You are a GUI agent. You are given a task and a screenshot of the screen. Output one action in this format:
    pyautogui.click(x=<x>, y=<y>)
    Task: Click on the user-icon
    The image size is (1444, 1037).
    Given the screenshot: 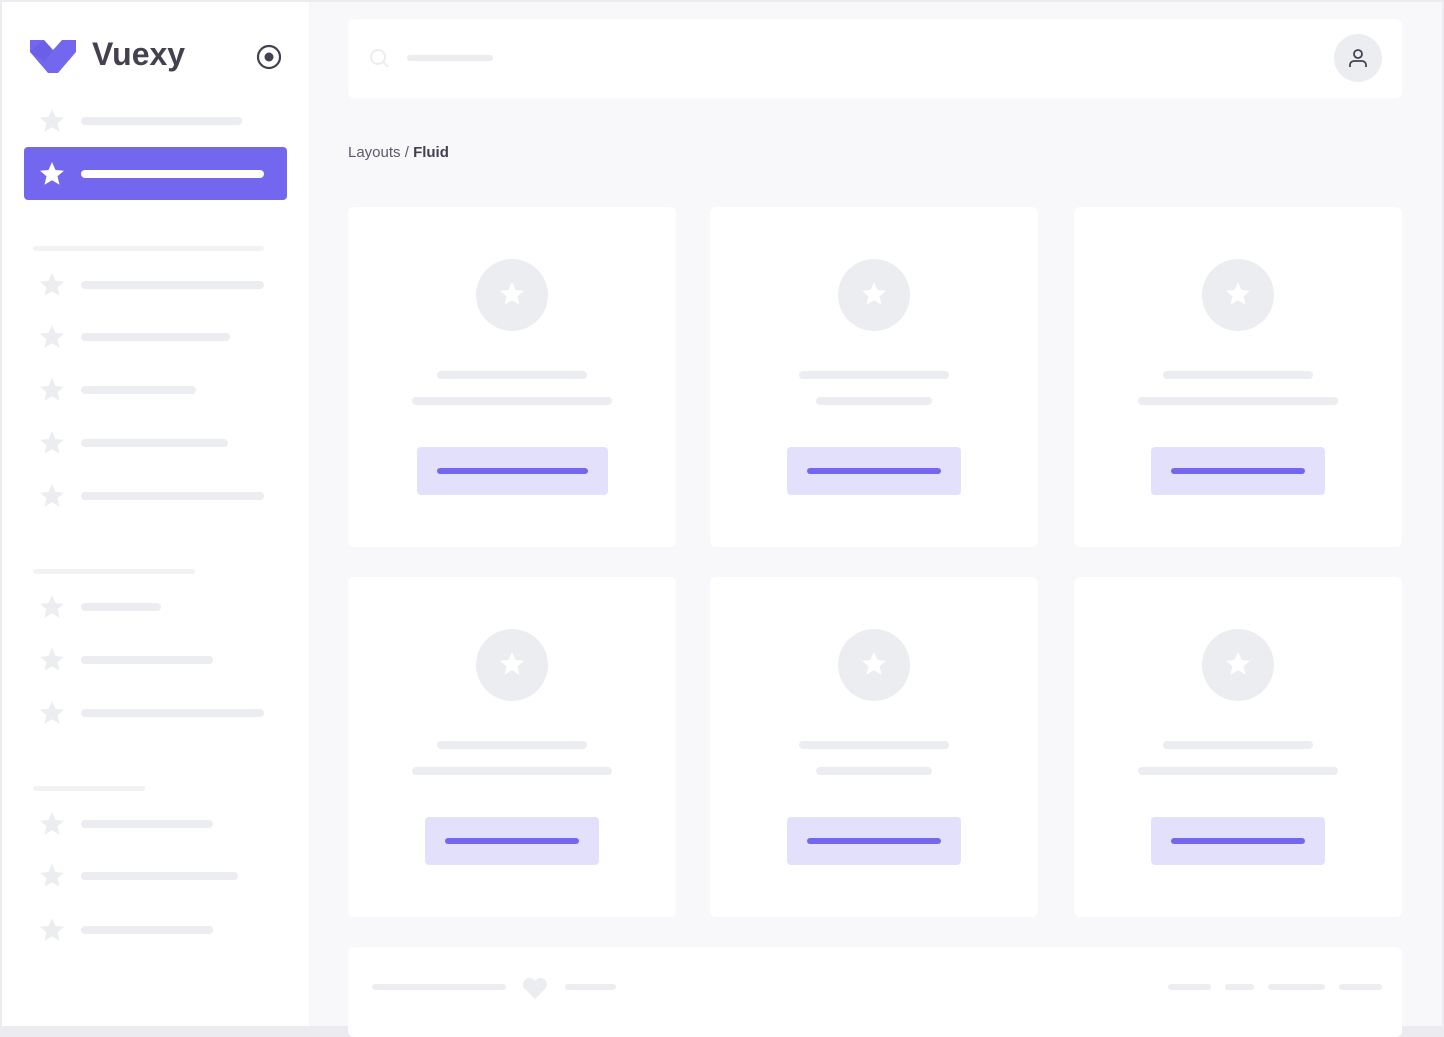 What is the action you would take?
    pyautogui.click(x=1358, y=58)
    